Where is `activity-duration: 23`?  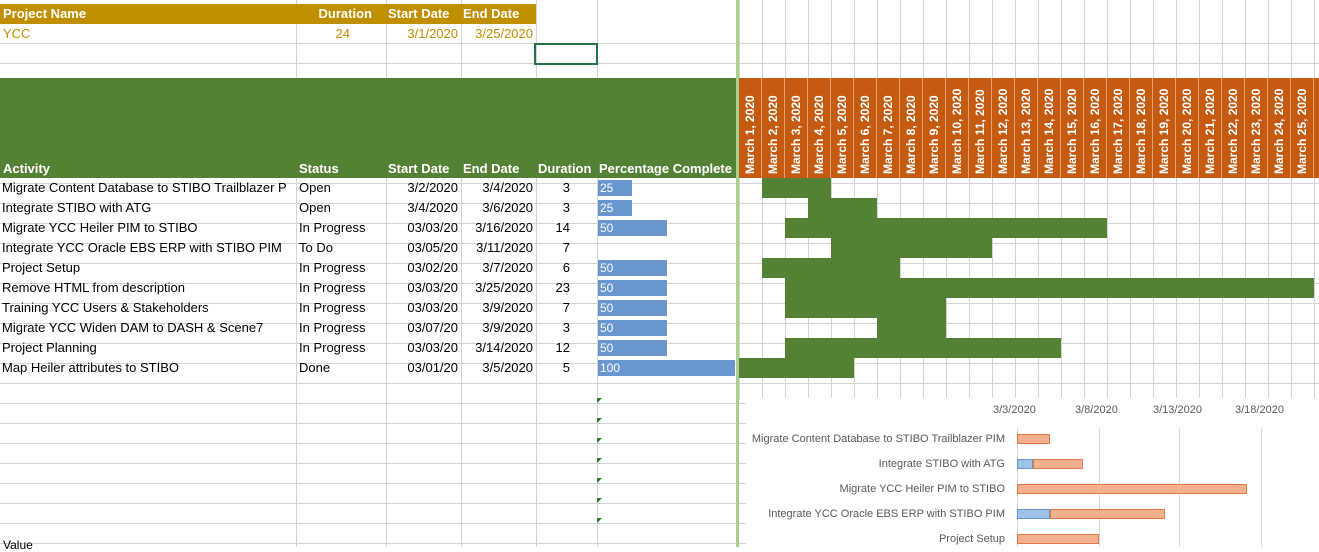
activity-duration: 23 is located at coordinates (562, 287).